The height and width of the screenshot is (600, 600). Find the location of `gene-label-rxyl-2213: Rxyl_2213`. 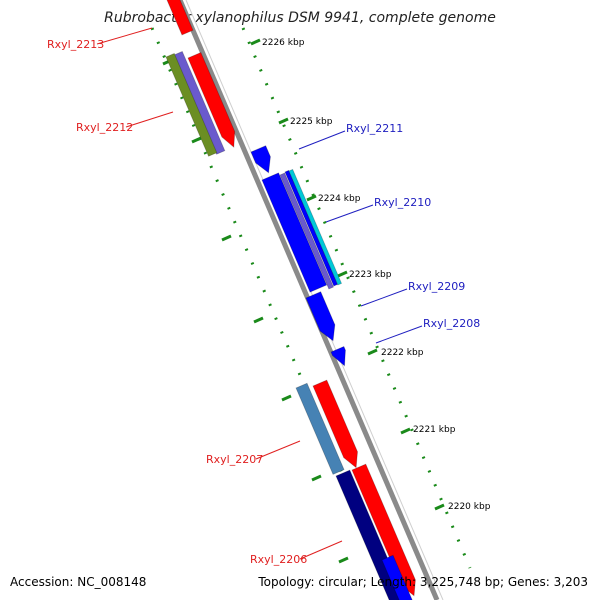

gene-label-rxyl-2213: Rxyl_2213 is located at coordinates (75, 44).